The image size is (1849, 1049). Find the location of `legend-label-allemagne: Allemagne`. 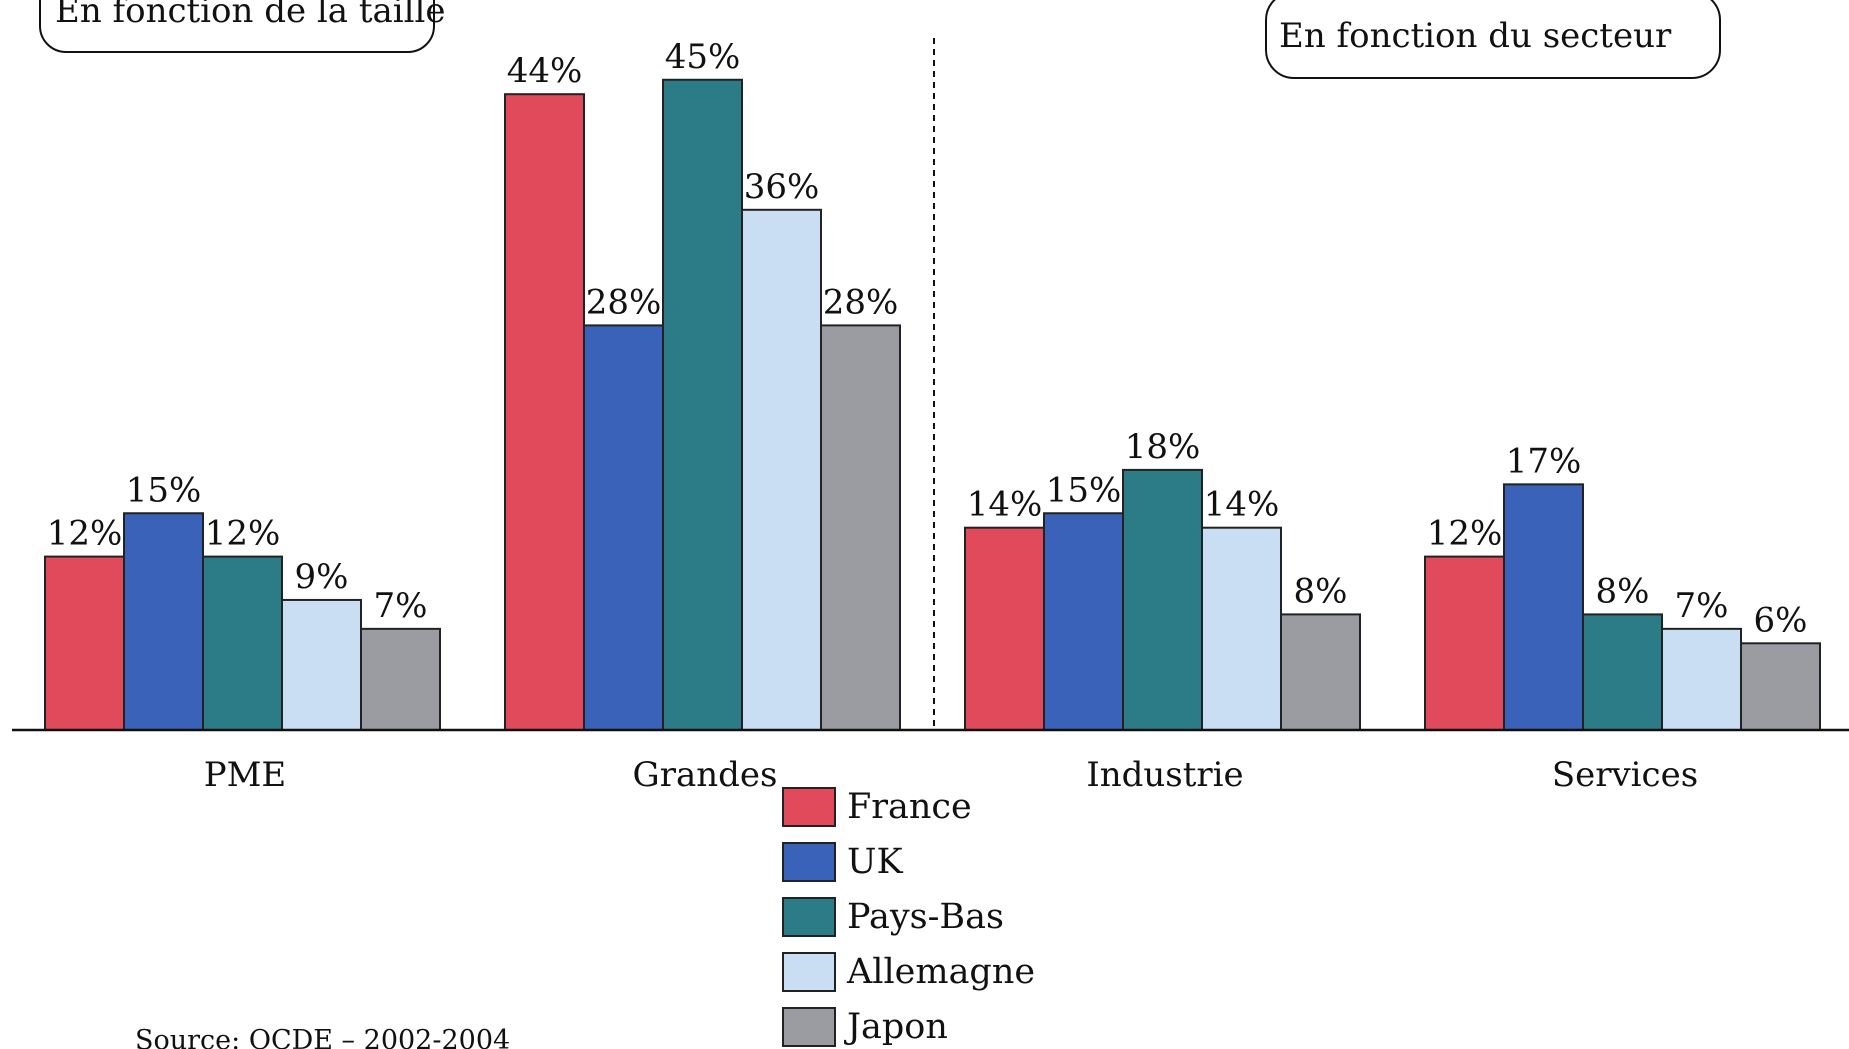

legend-label-allemagne: Allemagne is located at coordinates (940, 972).